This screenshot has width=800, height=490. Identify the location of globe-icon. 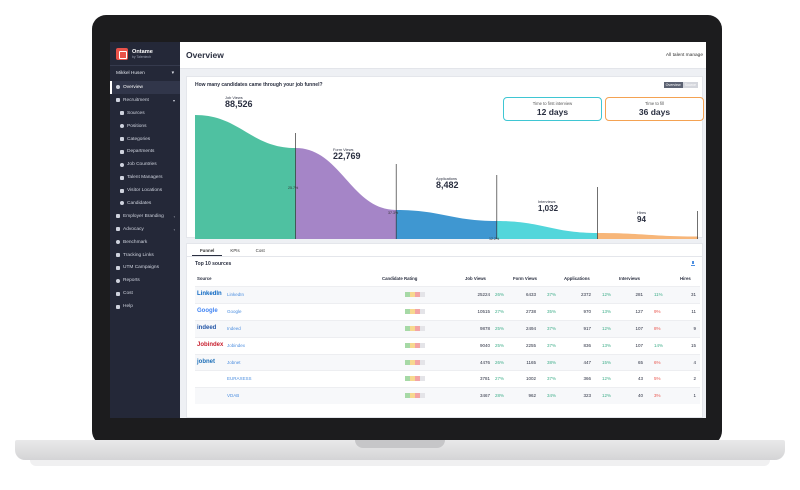
(122, 164).